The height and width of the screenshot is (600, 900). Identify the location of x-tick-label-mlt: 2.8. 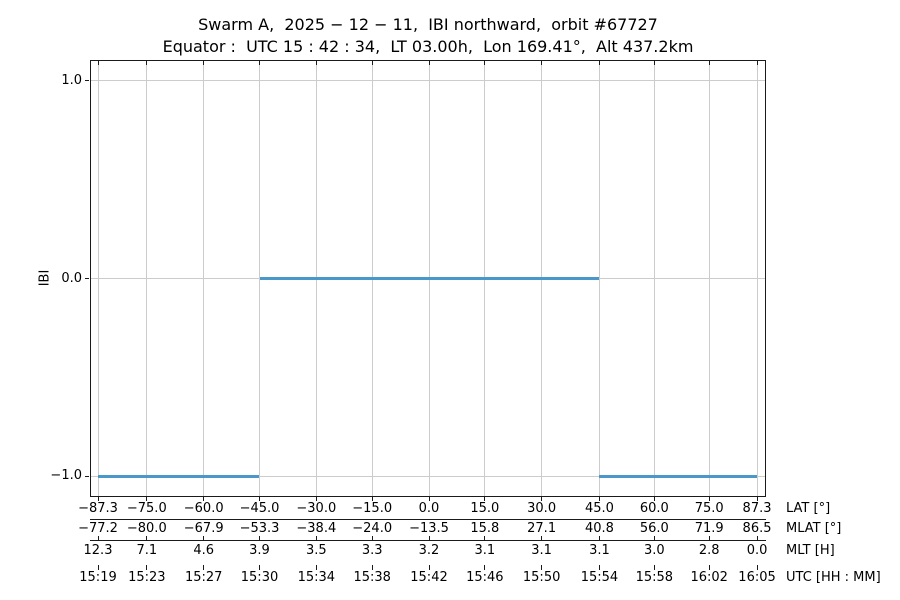
(709, 550).